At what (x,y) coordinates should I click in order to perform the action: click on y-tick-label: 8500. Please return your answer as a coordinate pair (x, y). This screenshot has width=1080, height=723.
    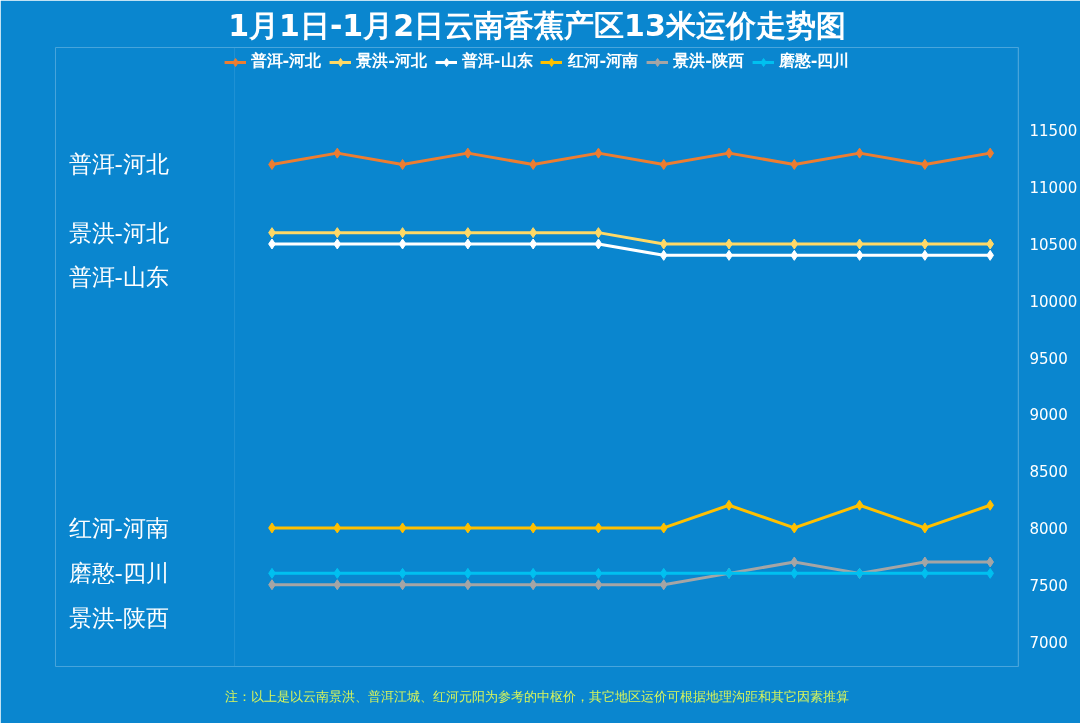
    Looking at the image, I should click on (1048, 472).